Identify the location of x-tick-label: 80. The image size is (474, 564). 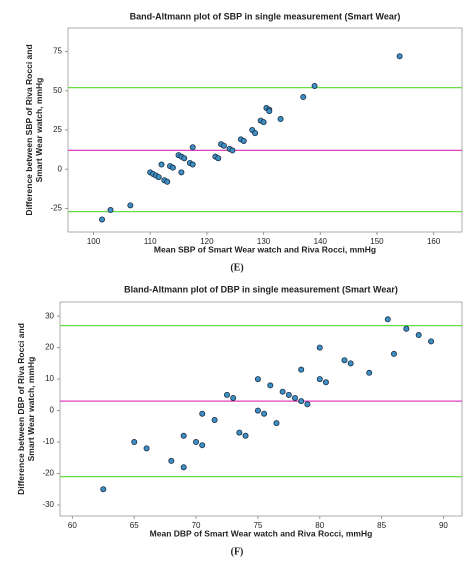
(319, 525).